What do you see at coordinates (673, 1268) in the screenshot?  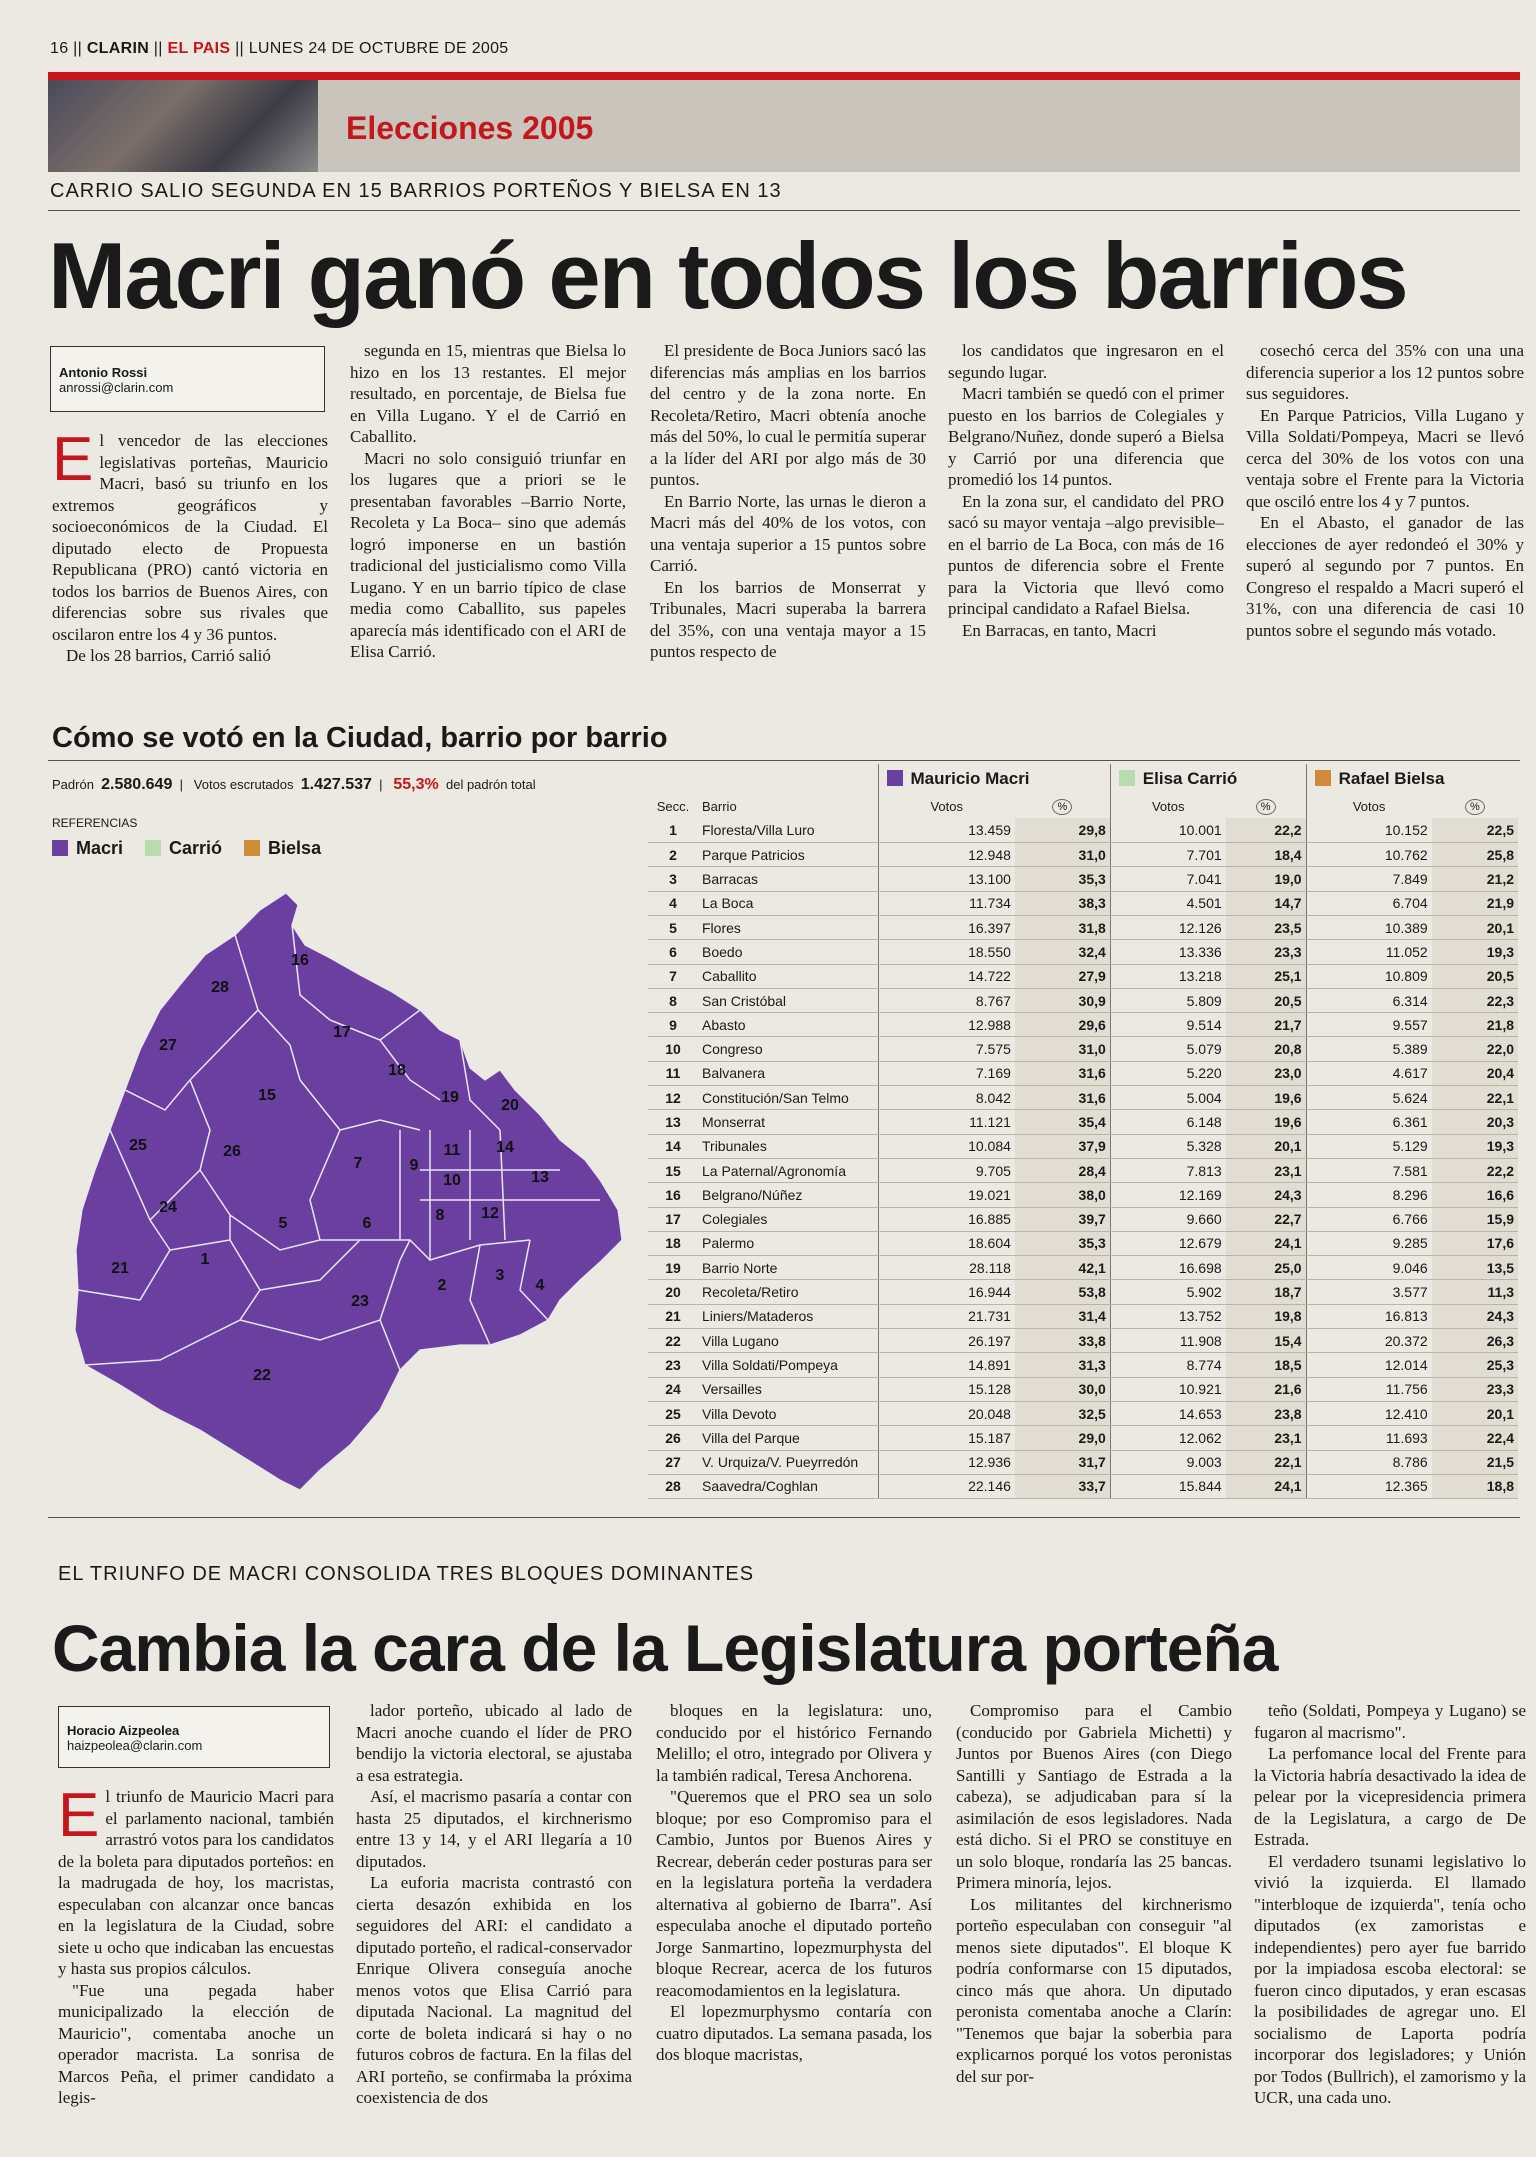 I see `cell-sec: 19` at bounding box center [673, 1268].